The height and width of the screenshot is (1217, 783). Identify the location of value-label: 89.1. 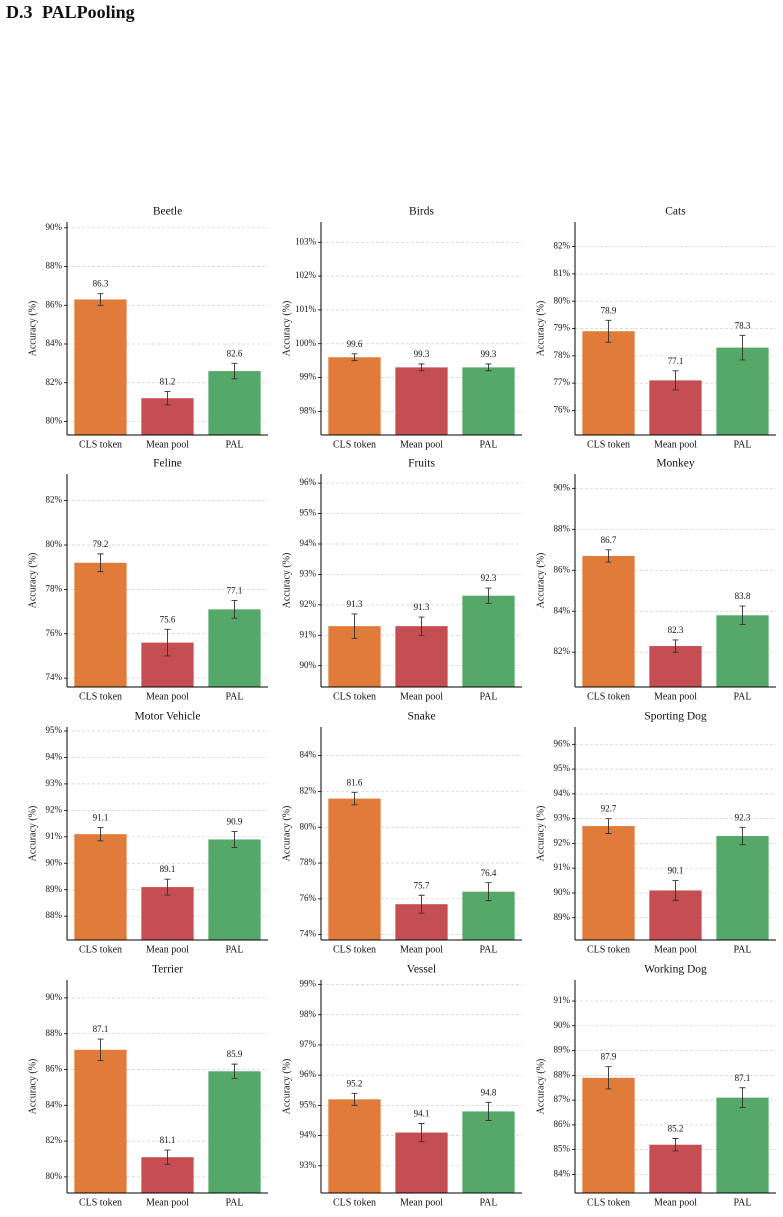
(168, 869).